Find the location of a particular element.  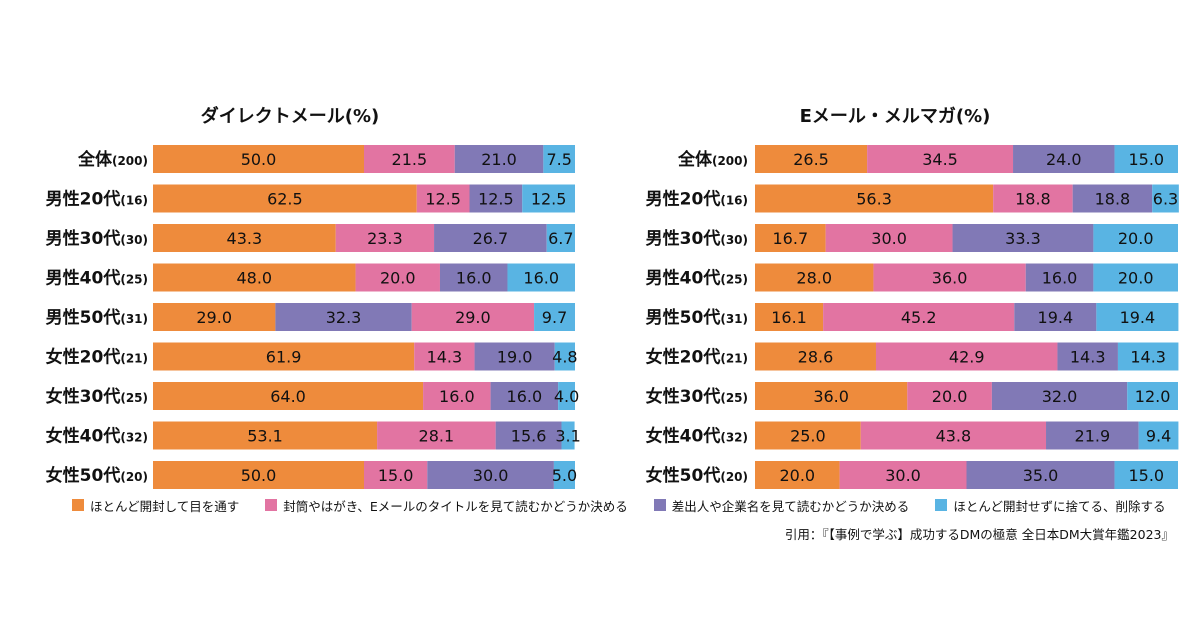

chart-0-value-4-2: 32.3 is located at coordinates (344, 317).